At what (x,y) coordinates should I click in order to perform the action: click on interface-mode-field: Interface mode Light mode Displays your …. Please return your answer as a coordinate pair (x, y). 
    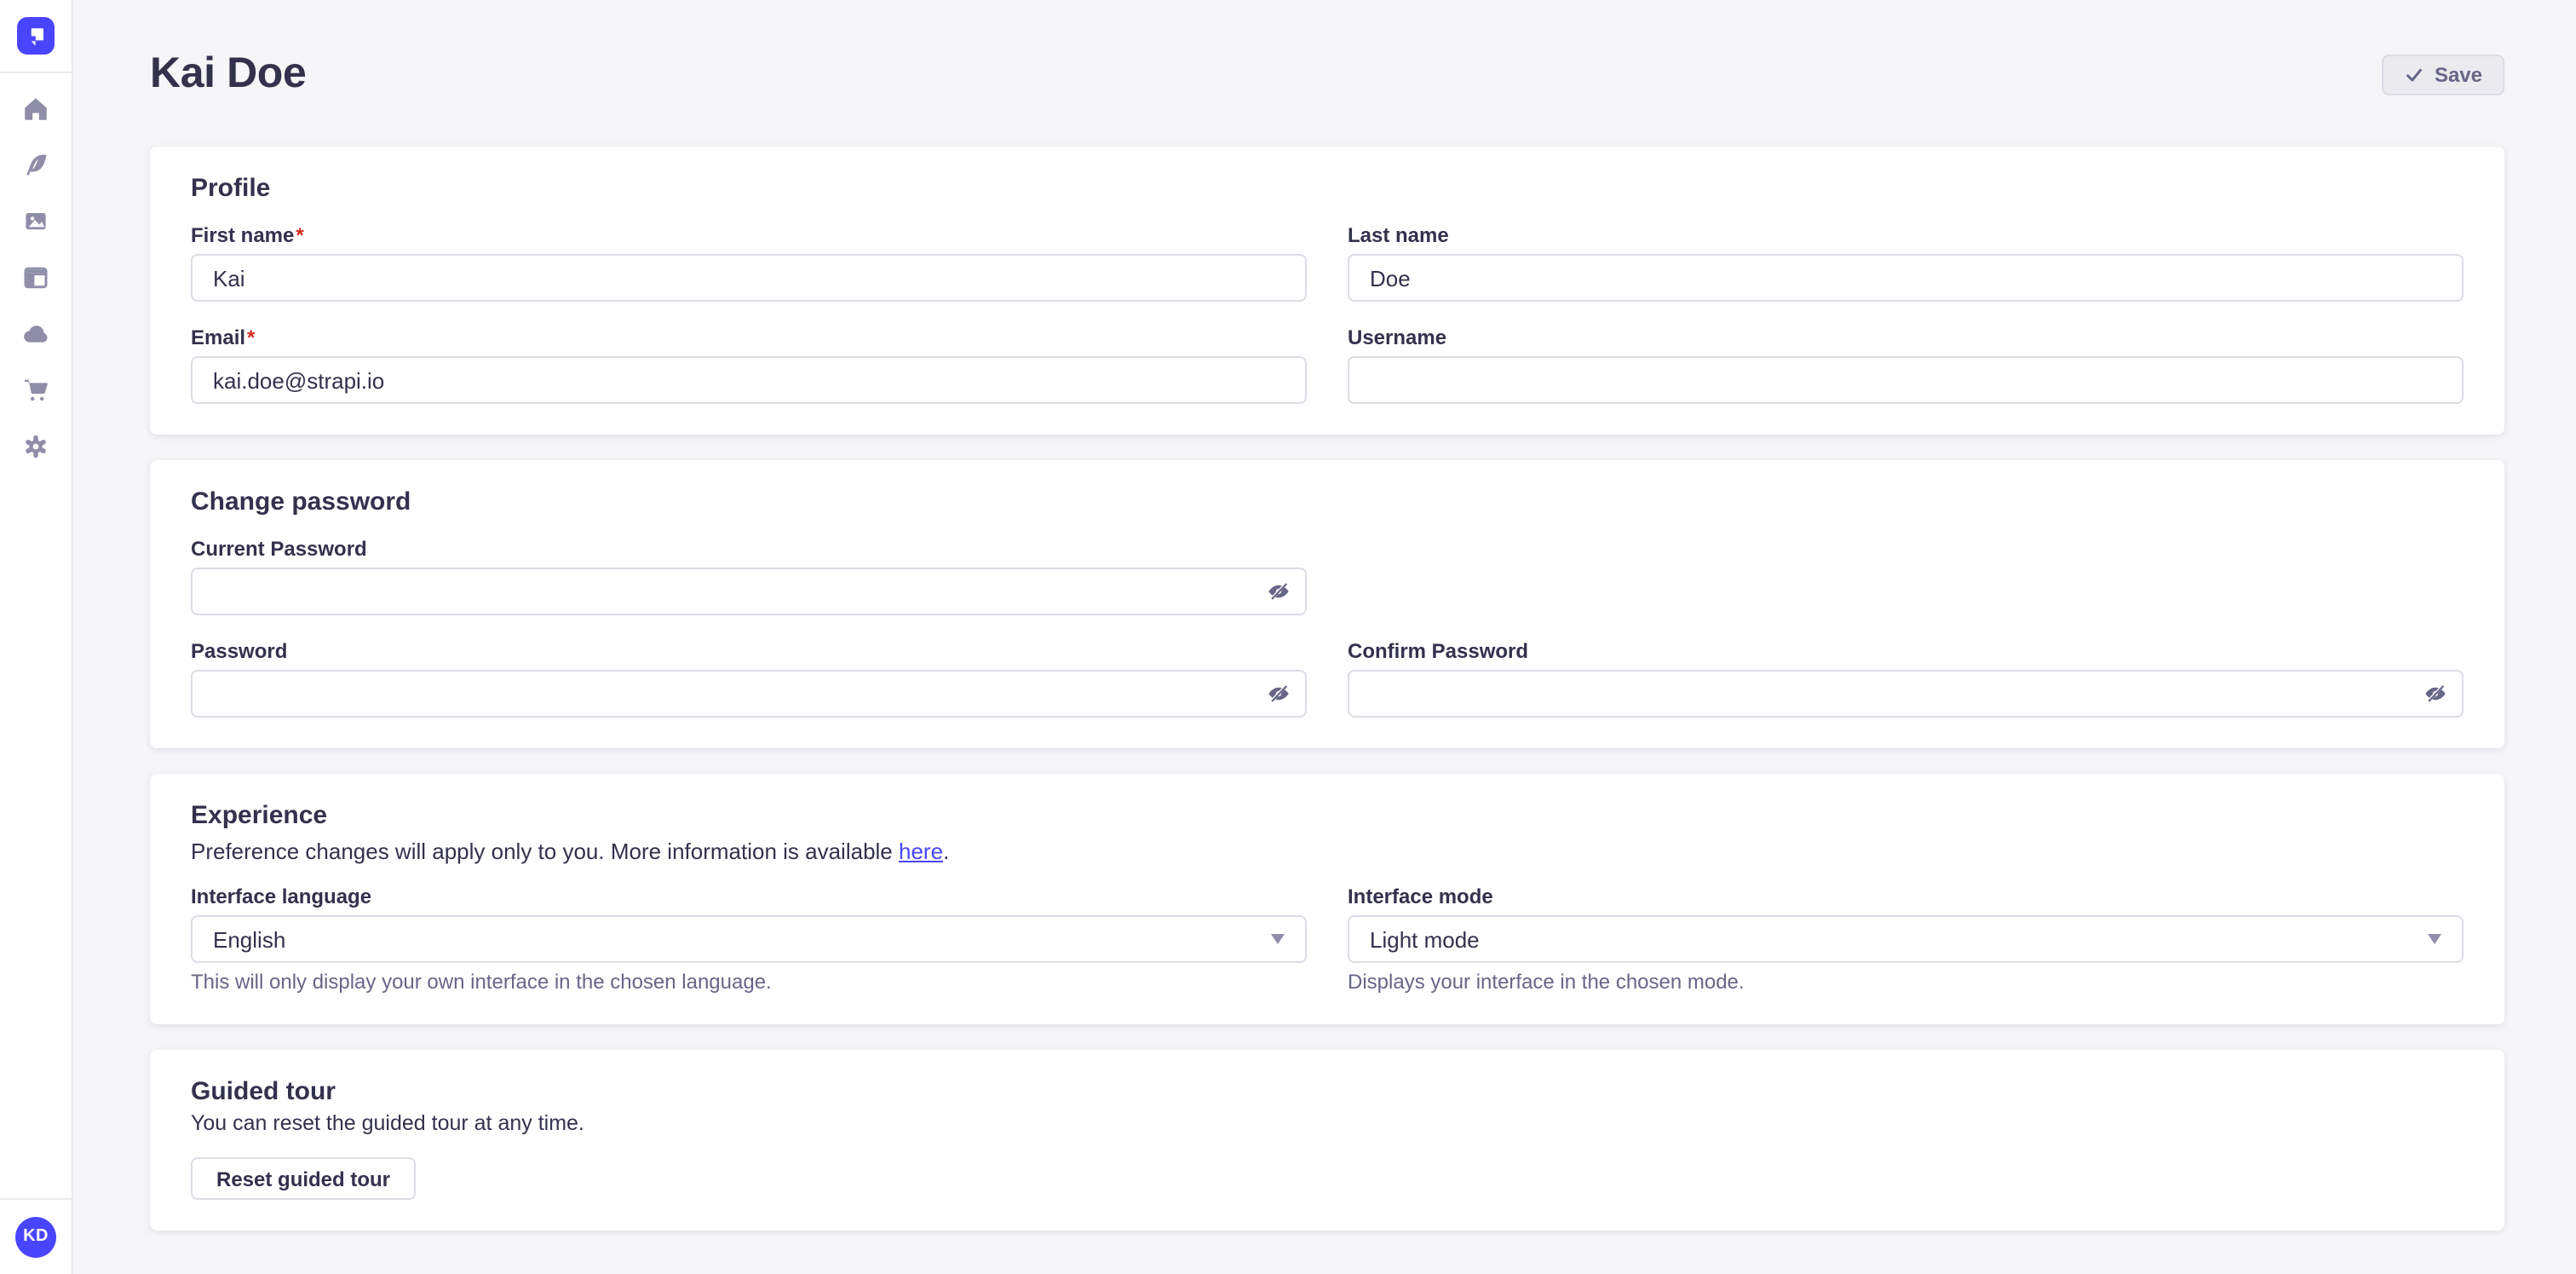
    Looking at the image, I should click on (1906, 940).